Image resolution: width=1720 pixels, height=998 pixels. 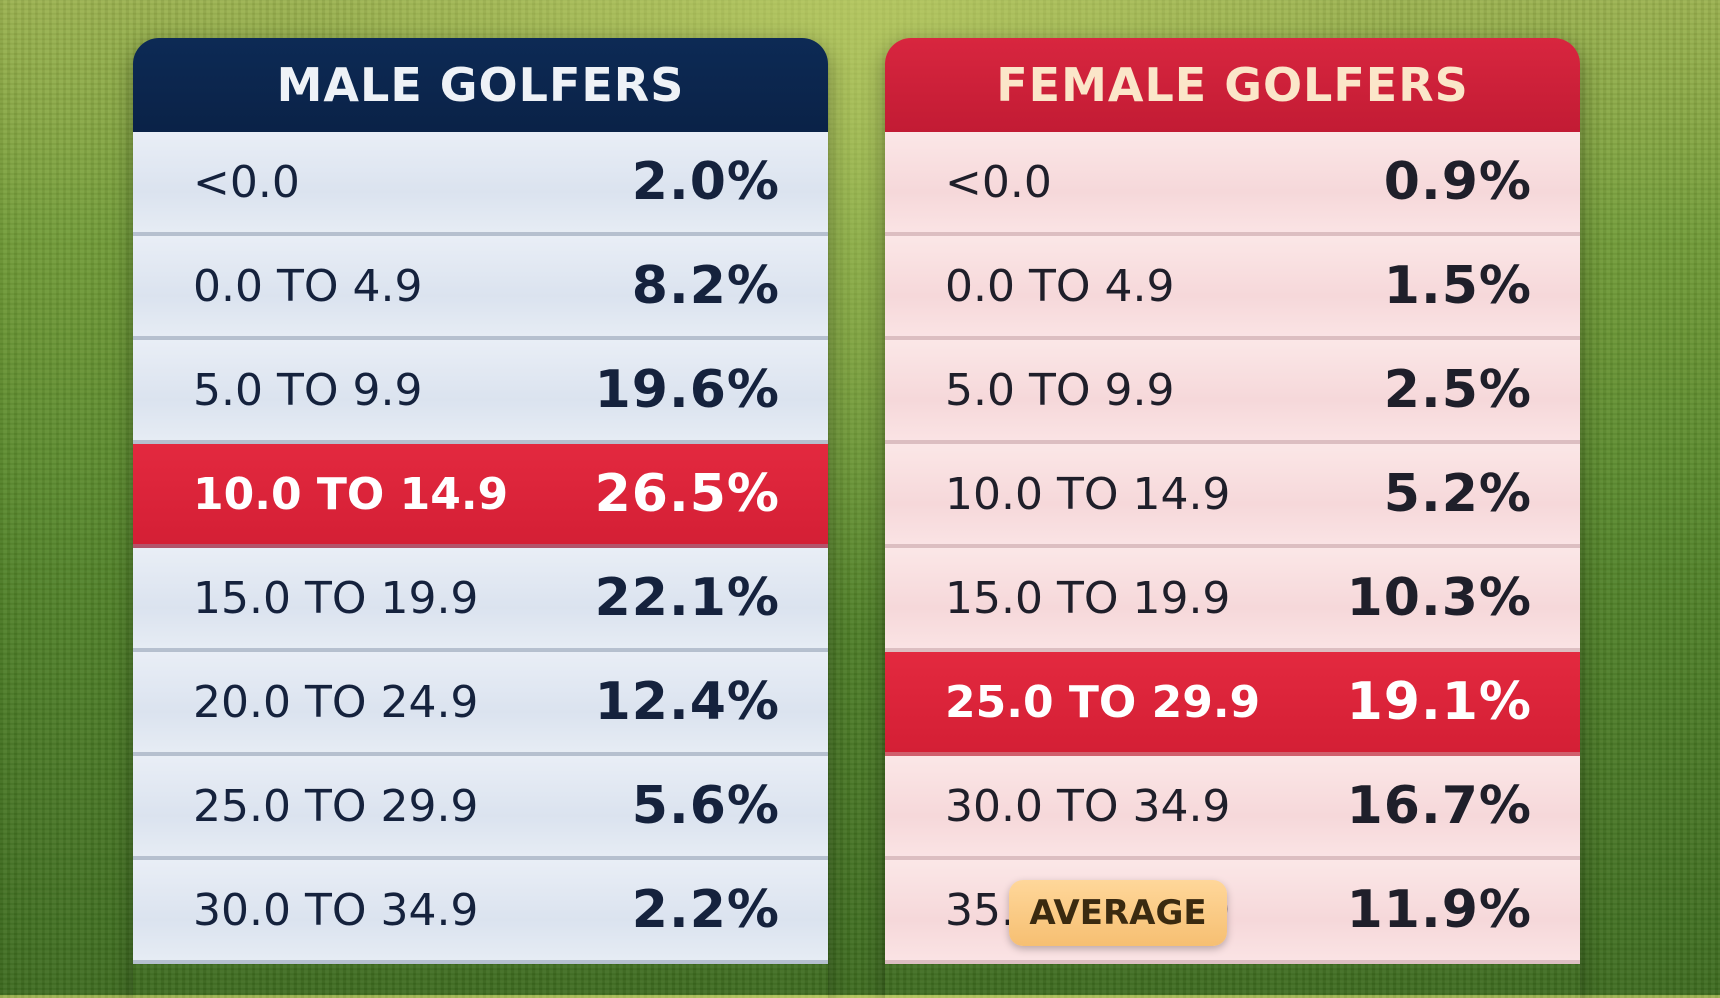 What do you see at coordinates (687, 598) in the screenshot?
I see `percent-value: 22.1%` at bounding box center [687, 598].